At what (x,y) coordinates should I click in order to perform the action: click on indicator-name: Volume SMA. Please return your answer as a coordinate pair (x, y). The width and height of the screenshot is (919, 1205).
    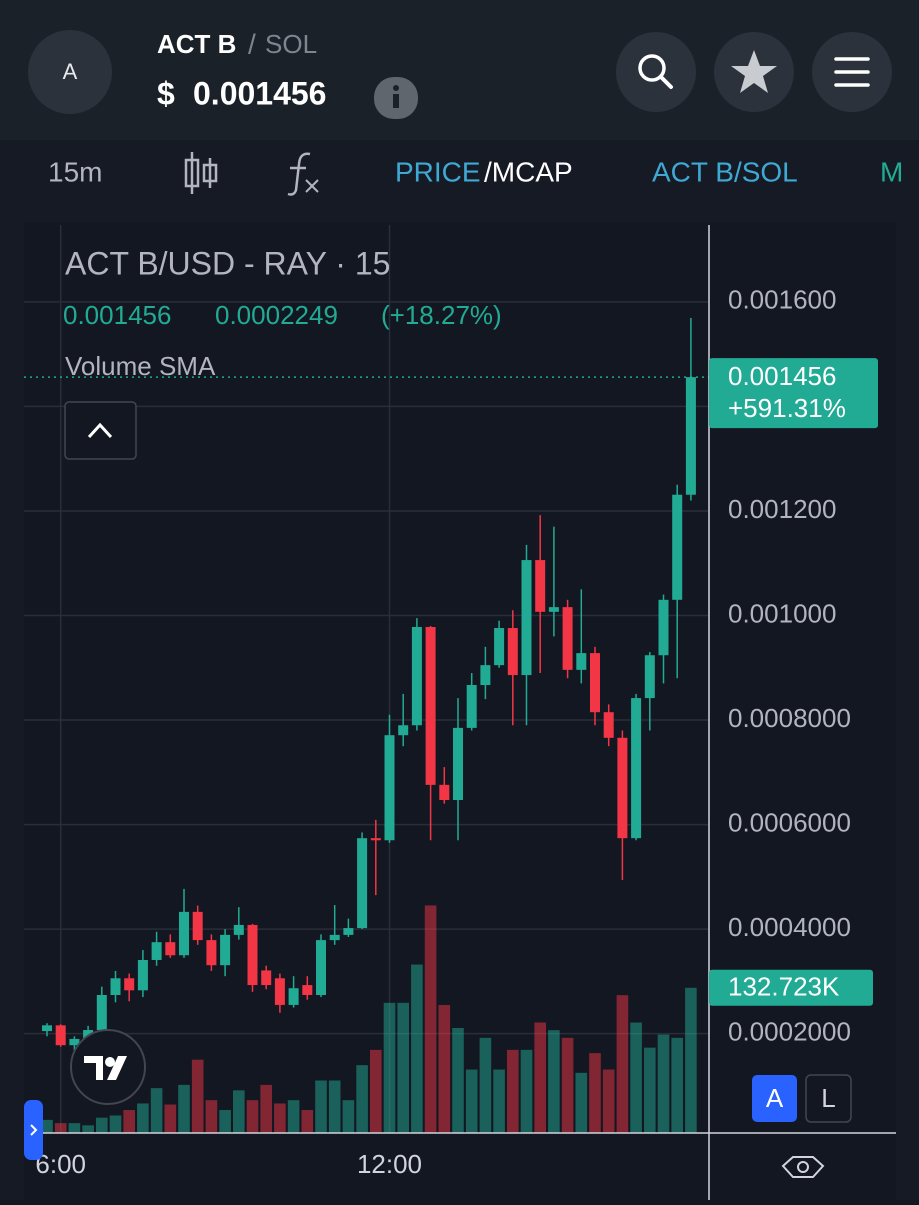
    Looking at the image, I should click on (140, 366).